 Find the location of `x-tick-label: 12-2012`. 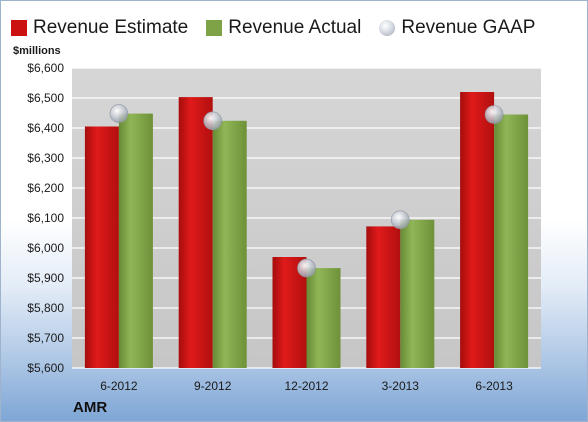

x-tick-label: 12-2012 is located at coordinates (306, 386).